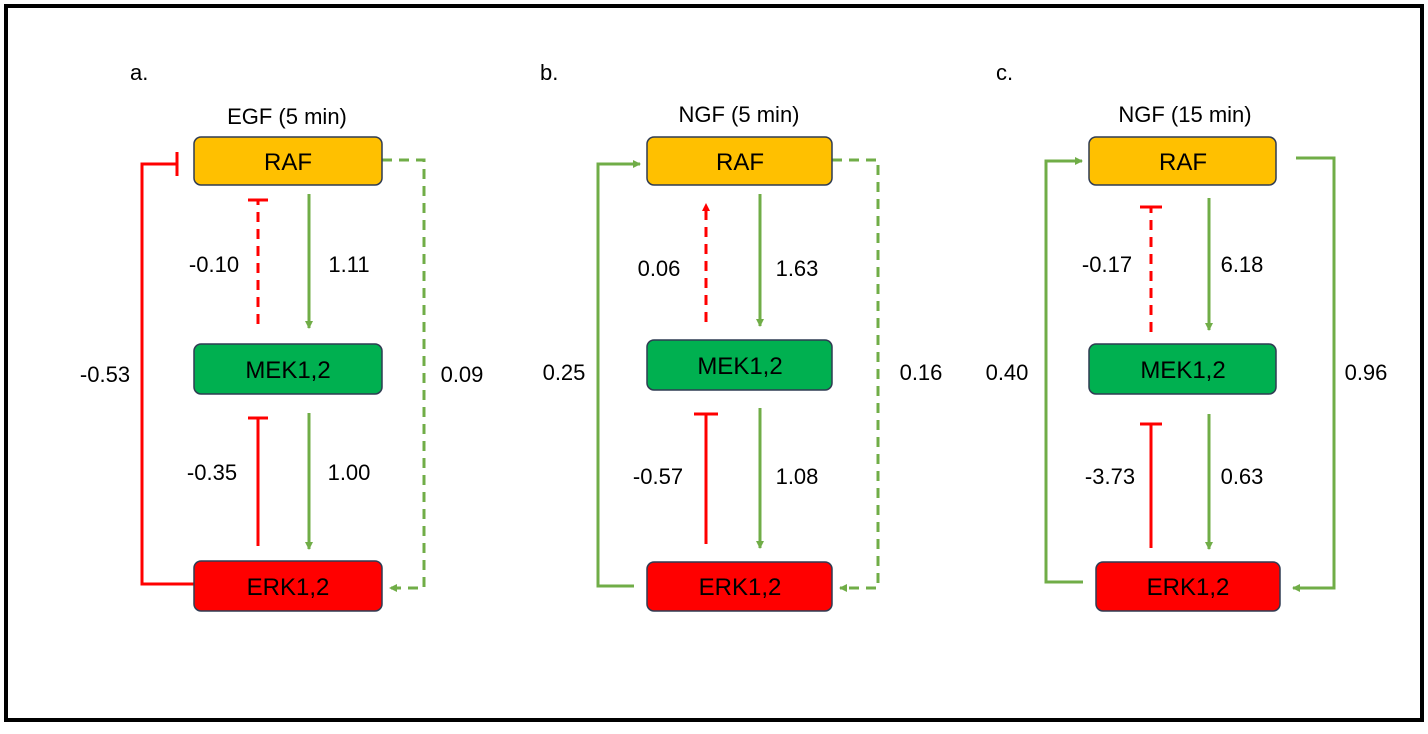  What do you see at coordinates (797, 268) in the screenshot?
I see `edge-label-raf-to-mek: 1.63` at bounding box center [797, 268].